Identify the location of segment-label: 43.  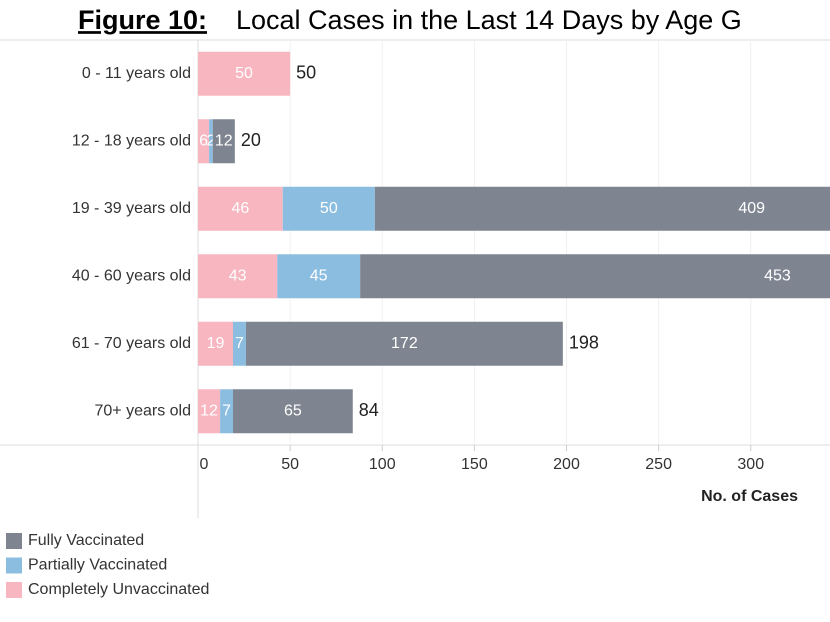
(238, 275).